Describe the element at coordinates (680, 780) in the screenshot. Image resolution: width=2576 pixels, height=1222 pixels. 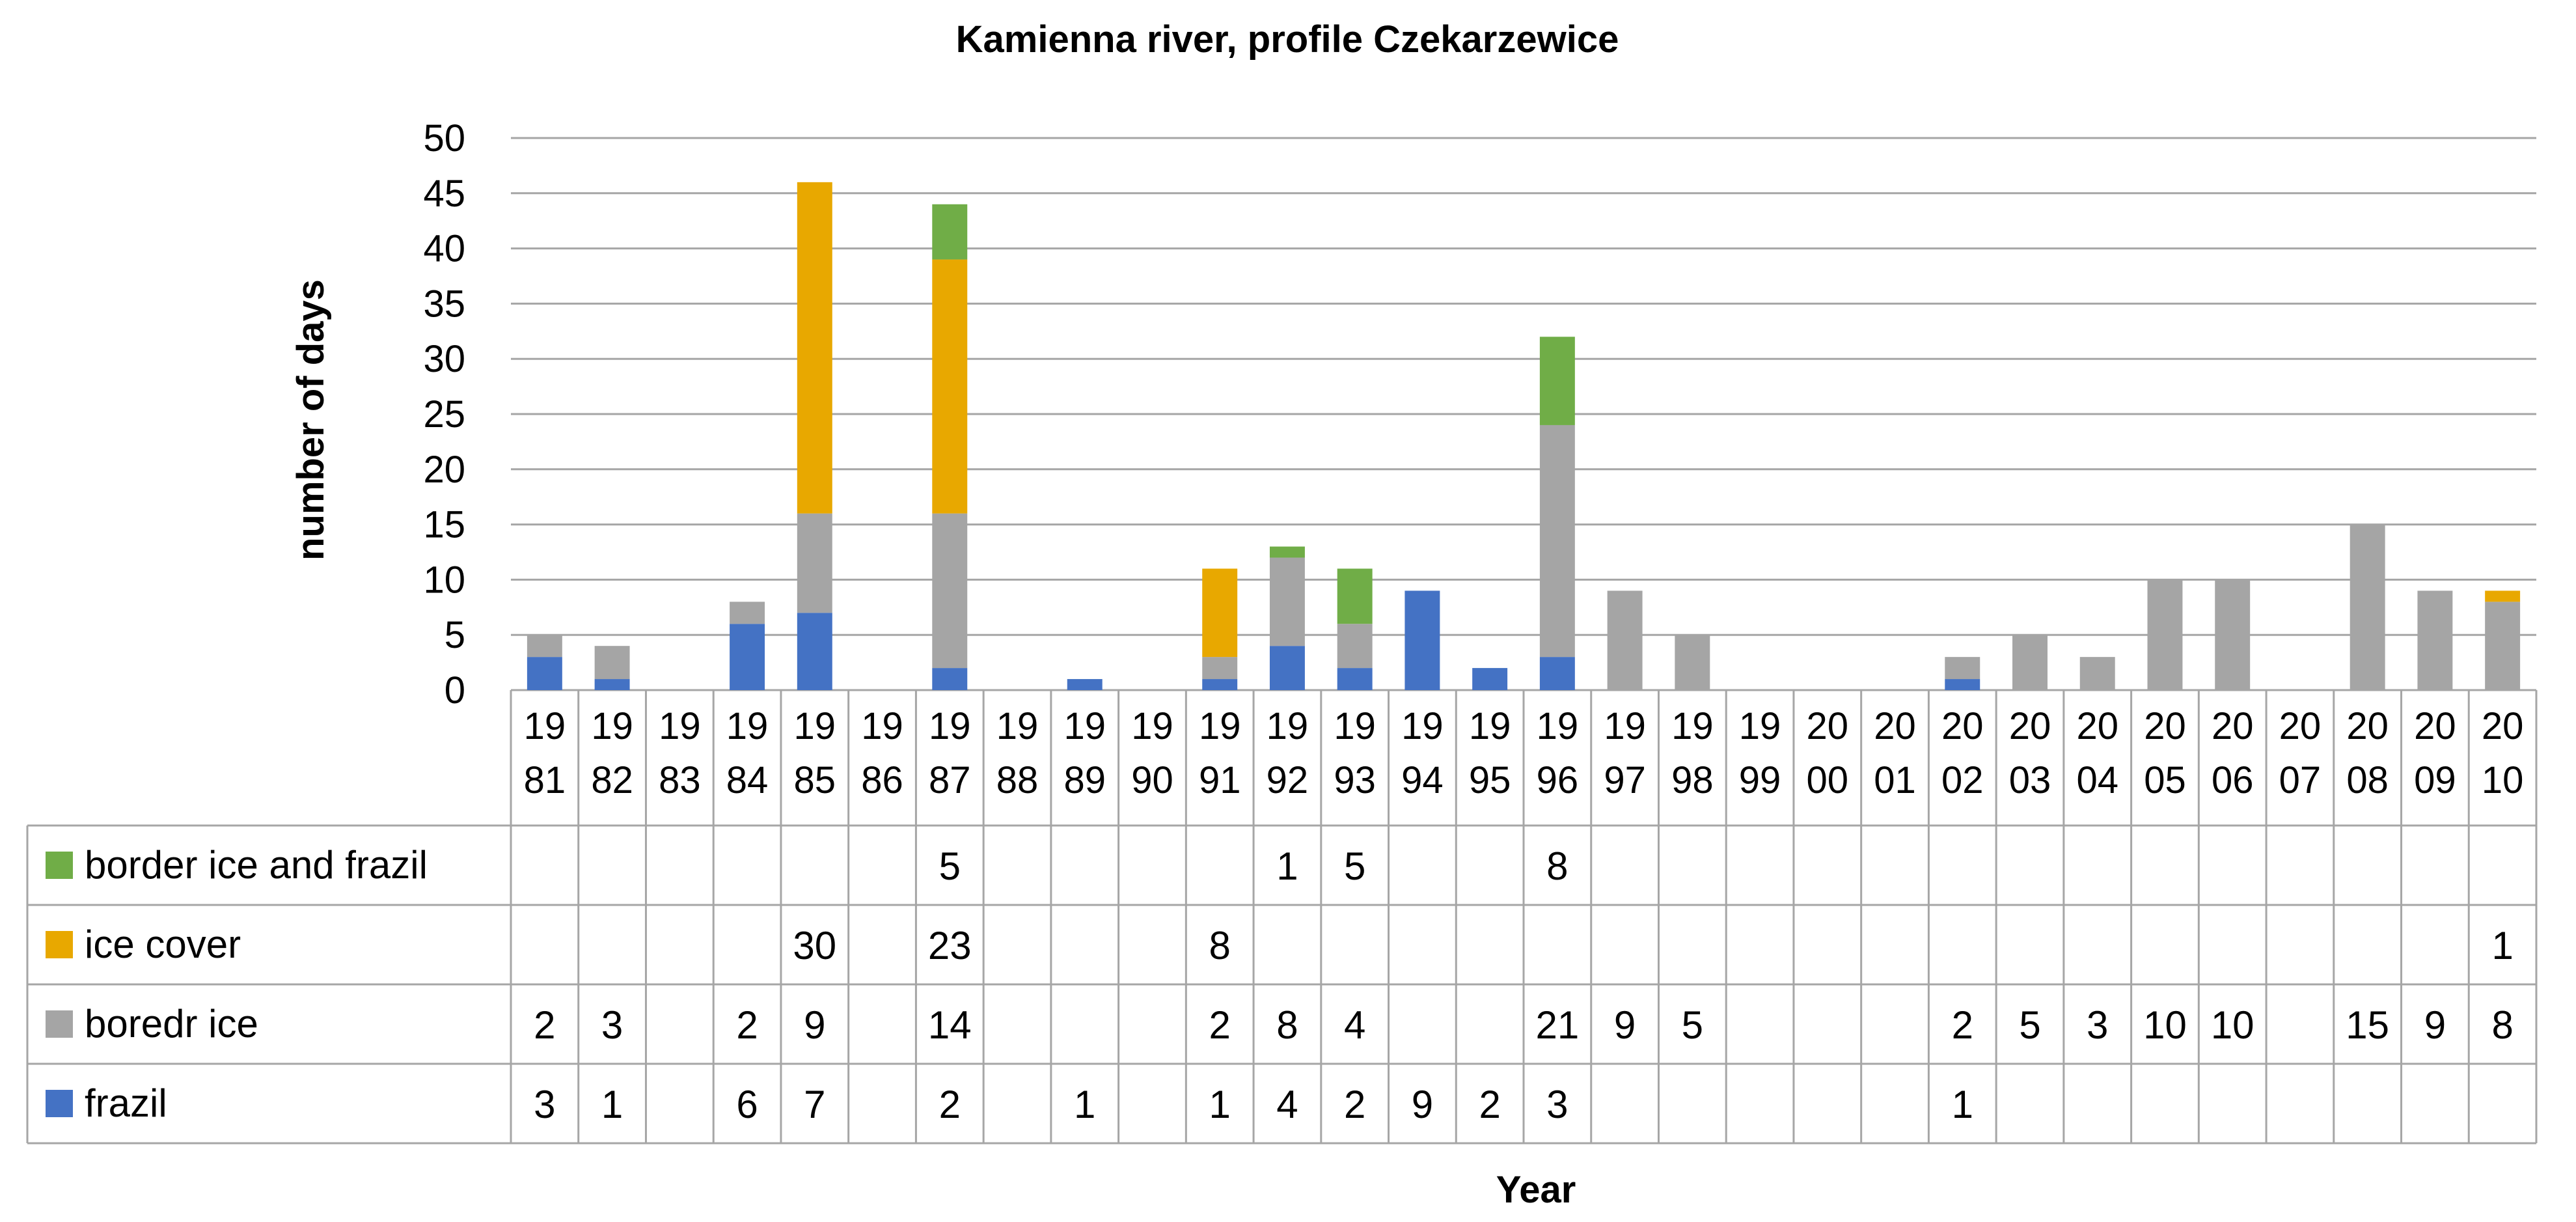
I see `x-tick-label: 83` at that location.